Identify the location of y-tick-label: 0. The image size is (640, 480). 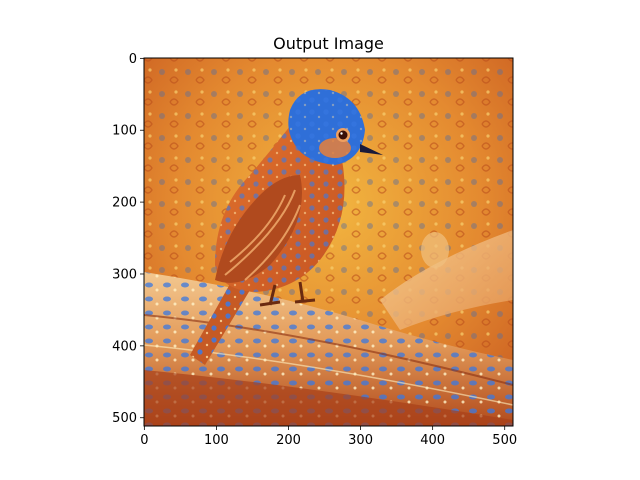
(133, 59).